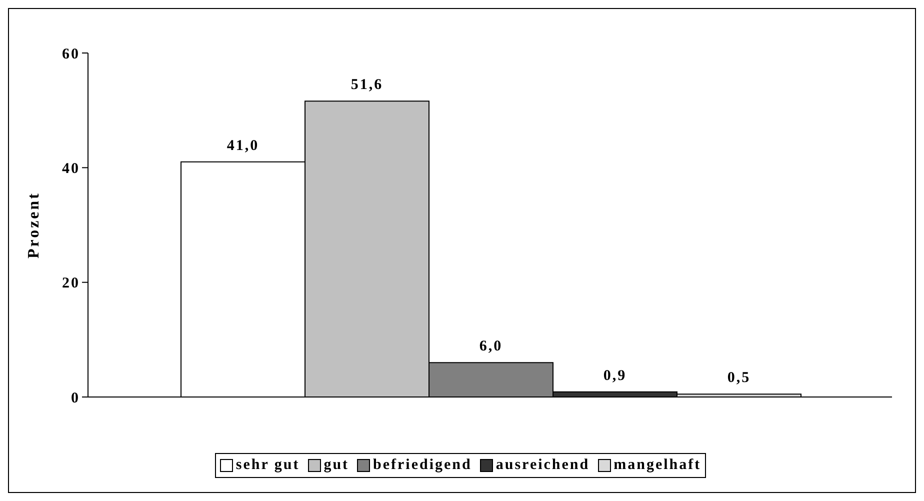 The image size is (924, 501). What do you see at coordinates (71, 54) in the screenshot?
I see `y-tick-label: 60` at bounding box center [71, 54].